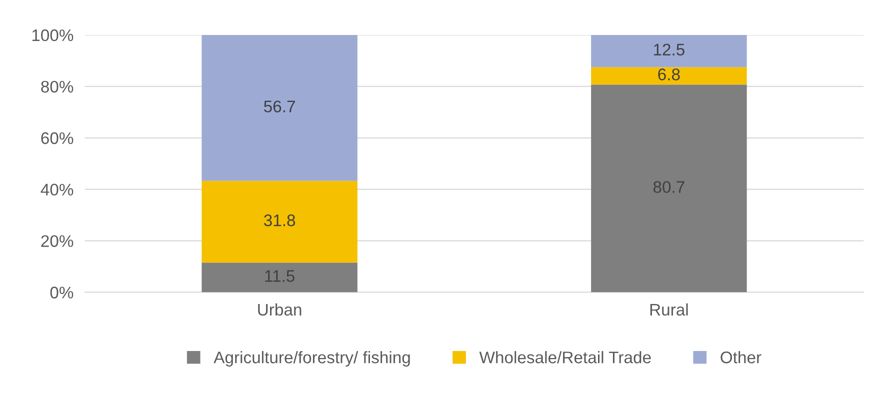 The image size is (875, 402). What do you see at coordinates (57, 241) in the screenshot?
I see `y-tick-label: 20%` at bounding box center [57, 241].